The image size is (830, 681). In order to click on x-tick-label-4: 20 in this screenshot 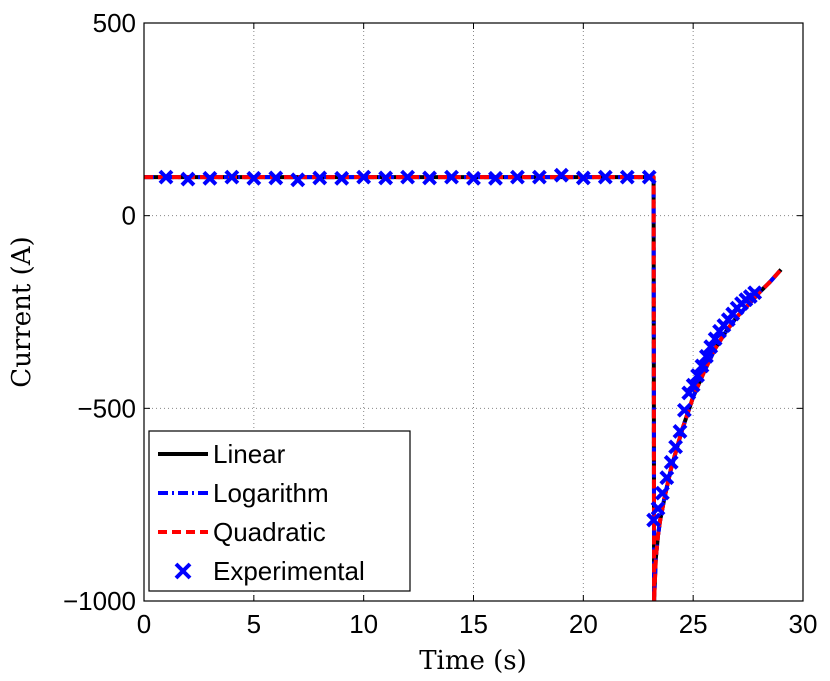, I will do `click(583, 624)`.